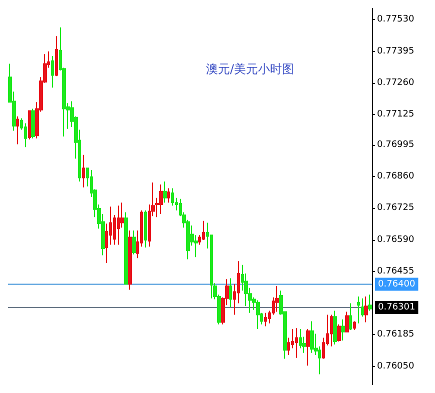 This screenshot has height=393, width=435. What do you see at coordinates (395, 271) in the screenshot?
I see `y-tick-label: 0.76455` at bounding box center [395, 271].